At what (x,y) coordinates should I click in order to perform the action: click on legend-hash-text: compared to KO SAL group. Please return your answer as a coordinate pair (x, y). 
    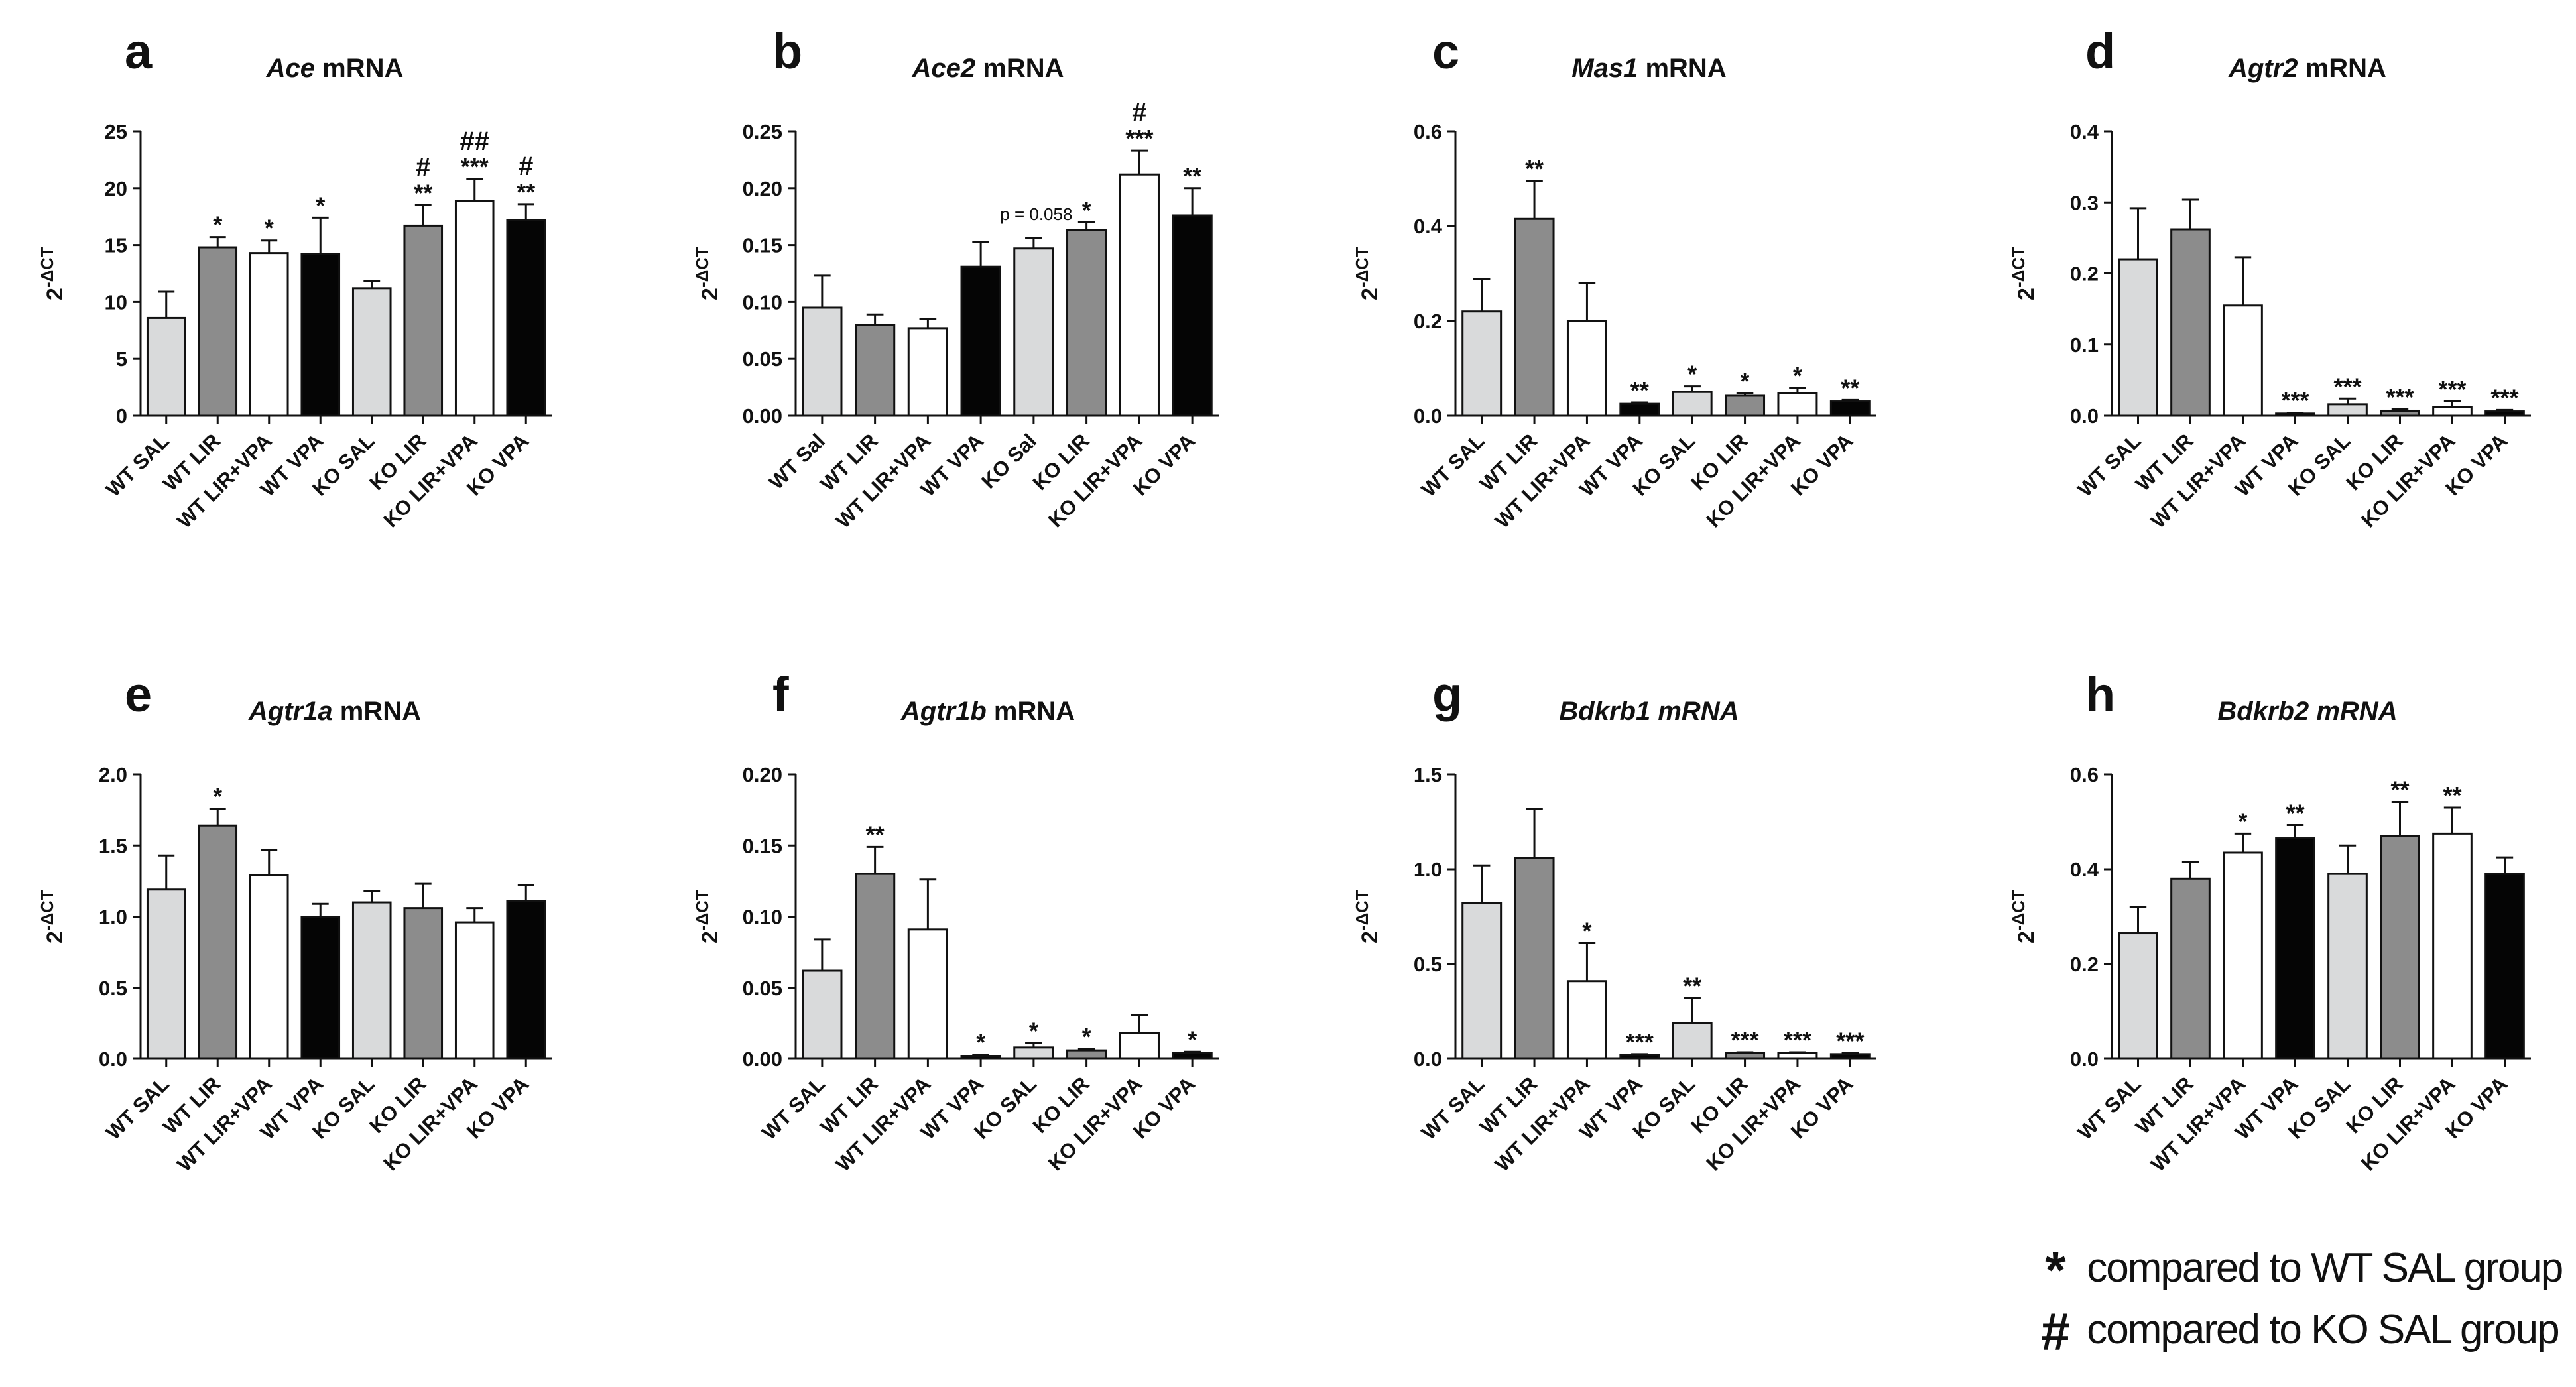
    Looking at the image, I should click on (2323, 1330).